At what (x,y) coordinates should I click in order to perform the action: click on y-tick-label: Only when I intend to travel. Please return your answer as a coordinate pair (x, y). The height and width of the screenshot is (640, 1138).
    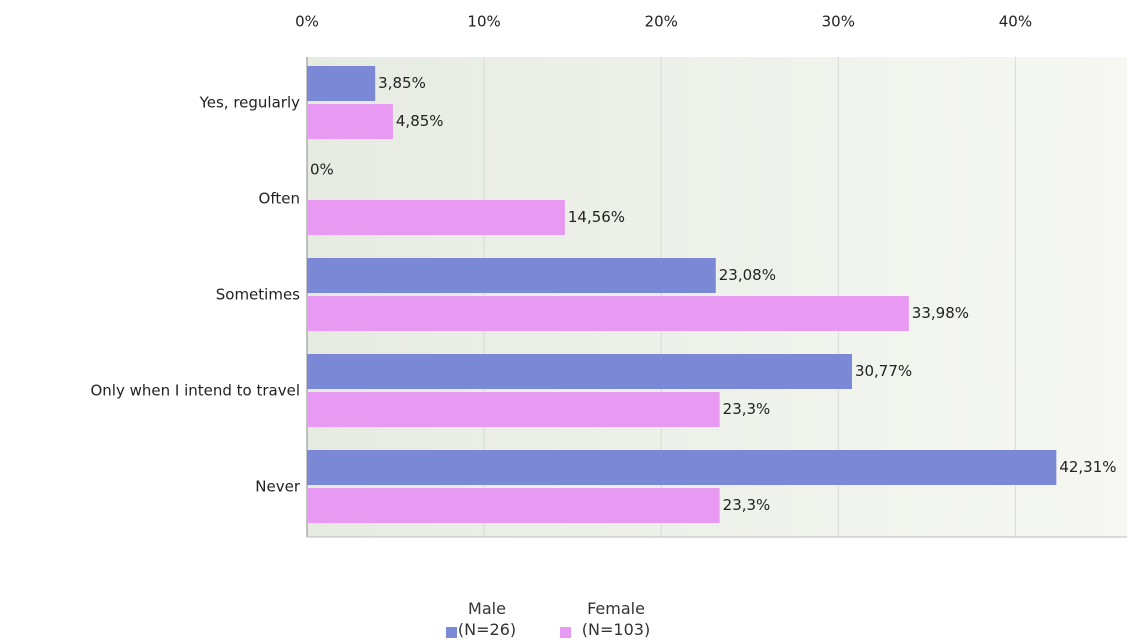
    Looking at the image, I should click on (195, 391).